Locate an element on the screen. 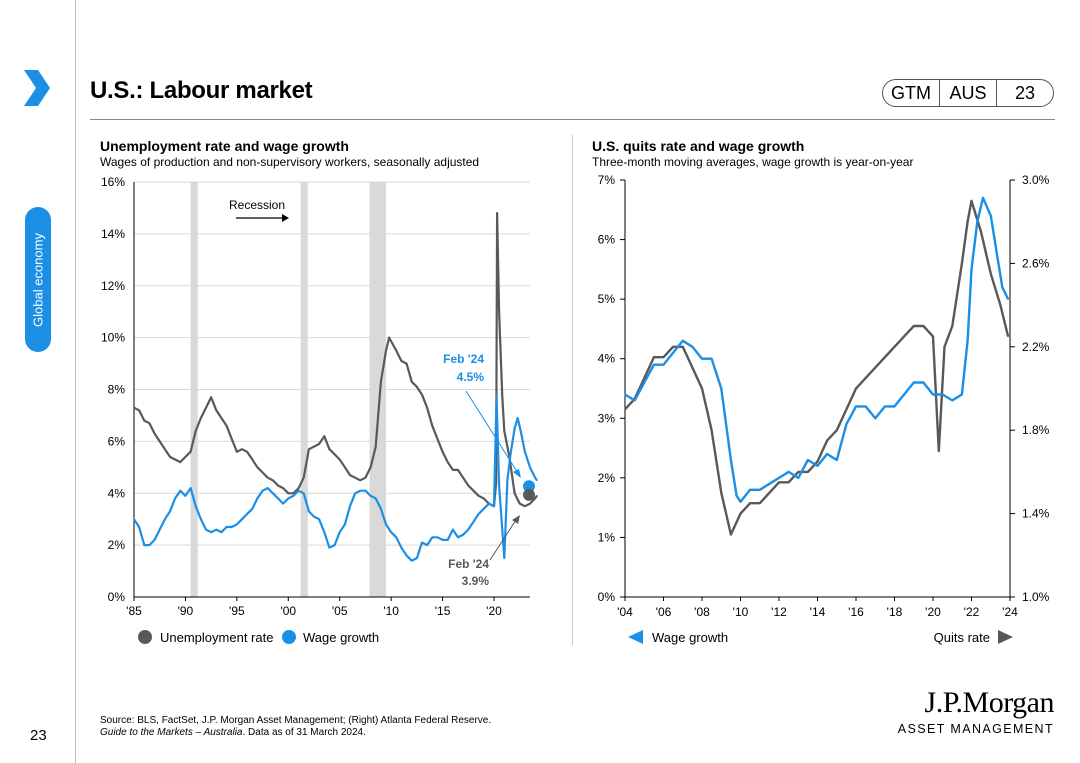 The image size is (1080, 763). page-number-left: 23 is located at coordinates (38, 735).